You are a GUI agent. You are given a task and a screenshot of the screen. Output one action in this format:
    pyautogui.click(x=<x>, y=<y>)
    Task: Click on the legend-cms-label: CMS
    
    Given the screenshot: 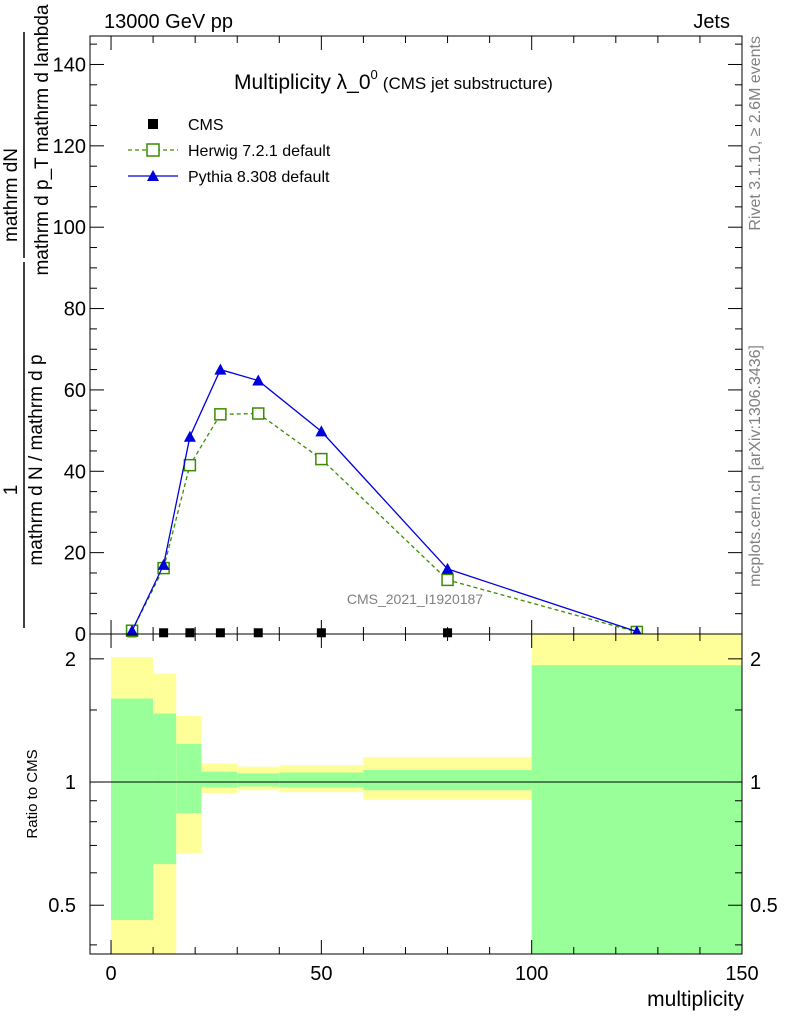 What is the action you would take?
    pyautogui.click(x=206, y=125)
    